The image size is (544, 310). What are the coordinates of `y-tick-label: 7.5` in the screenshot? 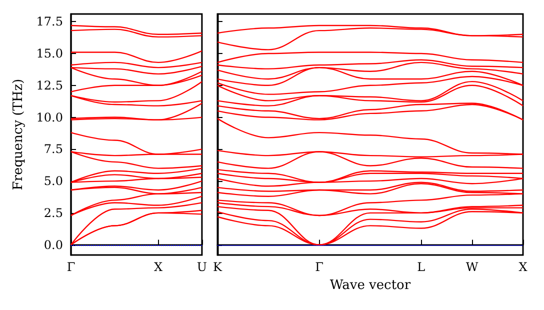 It's located at (53, 149).